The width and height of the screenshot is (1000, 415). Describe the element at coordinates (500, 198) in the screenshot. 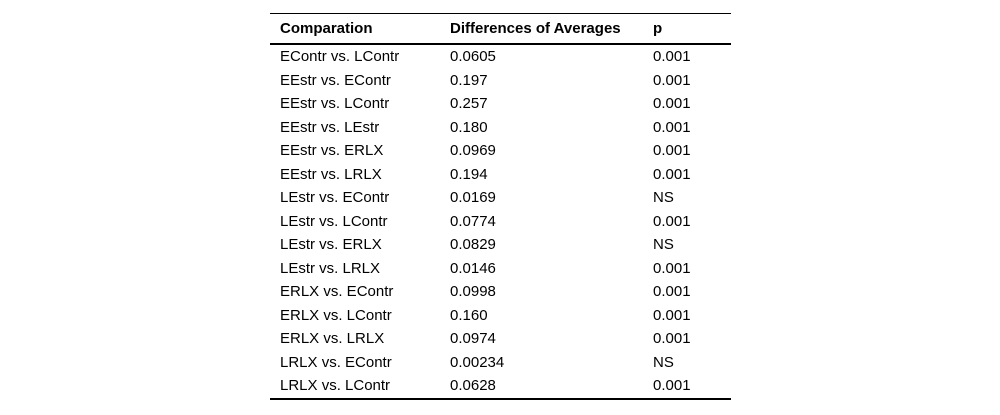

I see `table-row: LEstr vs. EContr 0.0169 NS` at that location.